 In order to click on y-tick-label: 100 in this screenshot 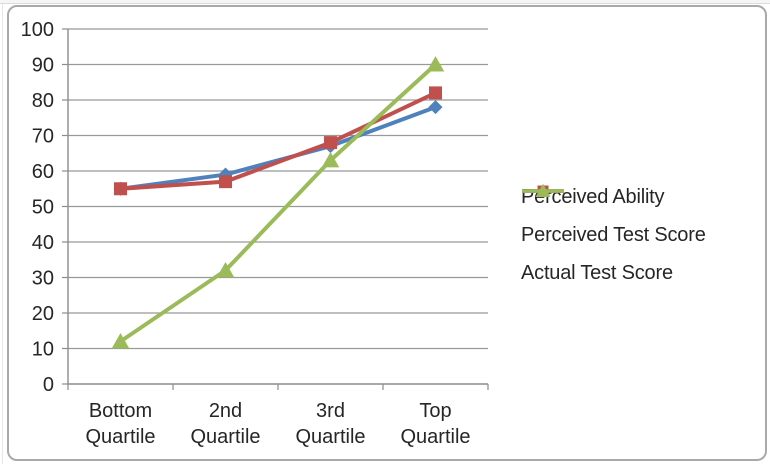, I will do `click(37, 30)`.